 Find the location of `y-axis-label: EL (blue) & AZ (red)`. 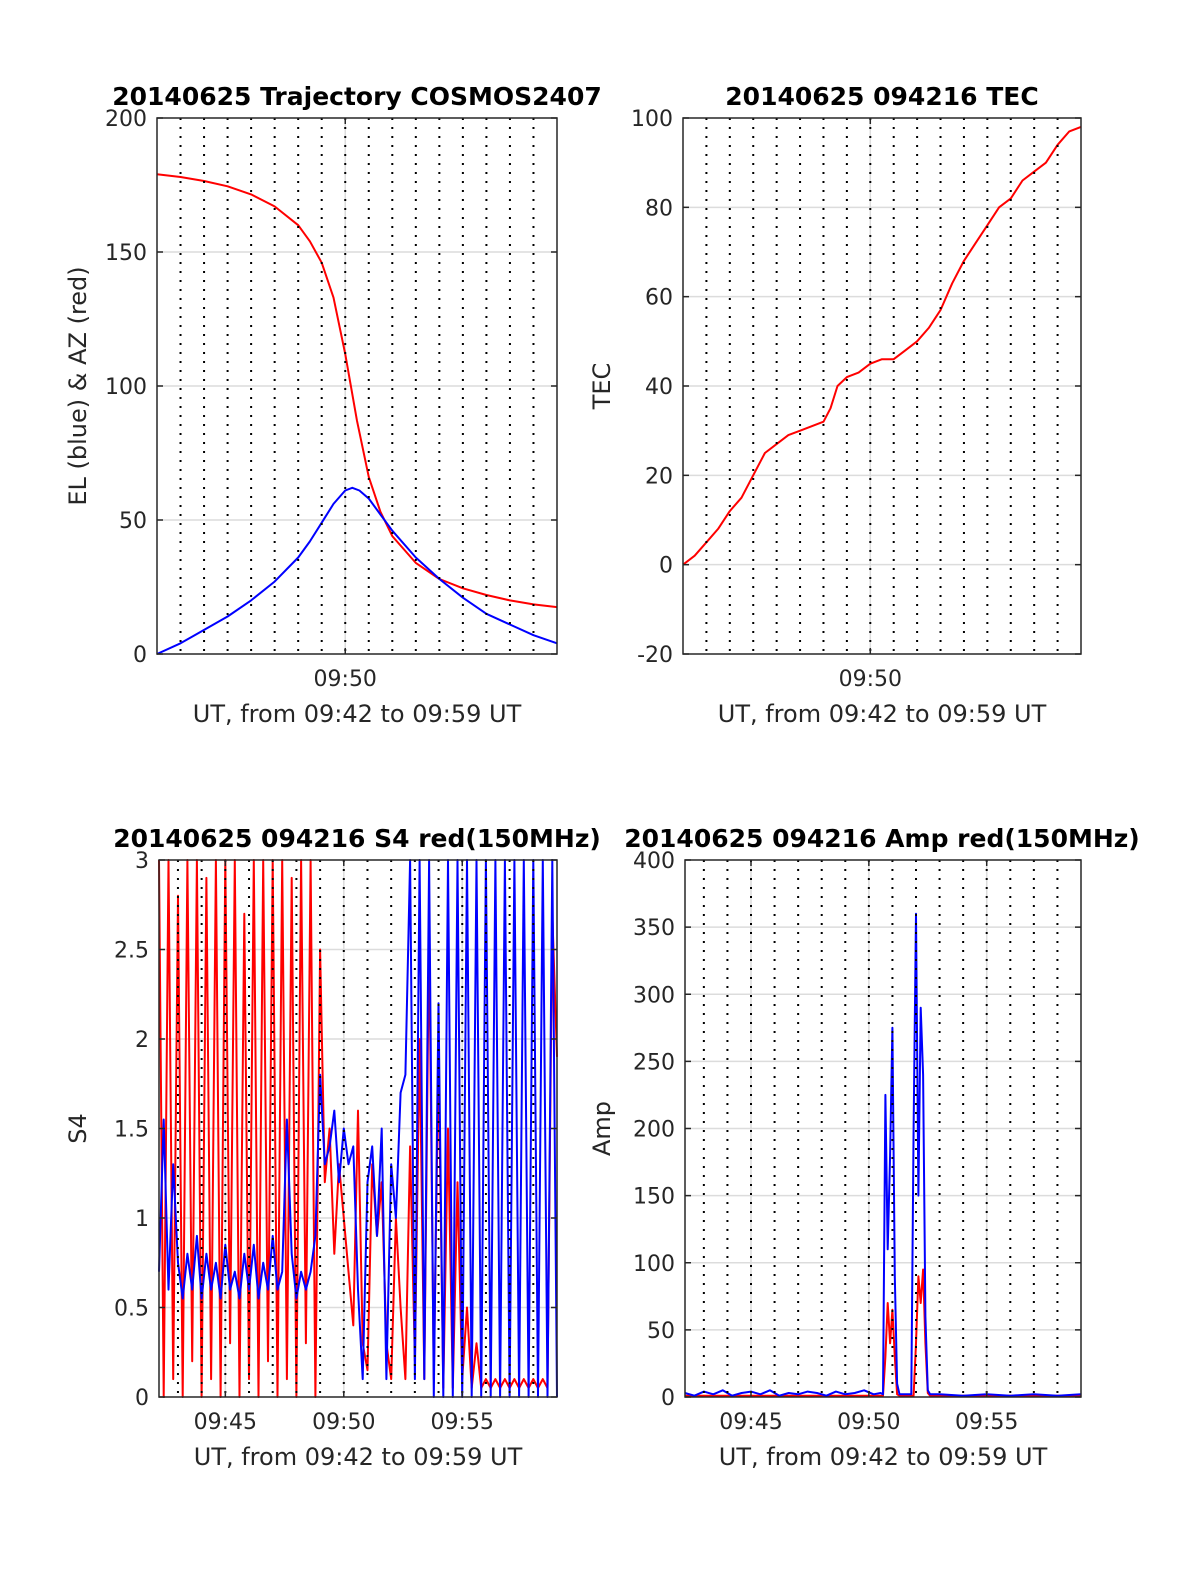

y-axis-label: EL (blue) & AZ (red) is located at coordinates (78, 385).